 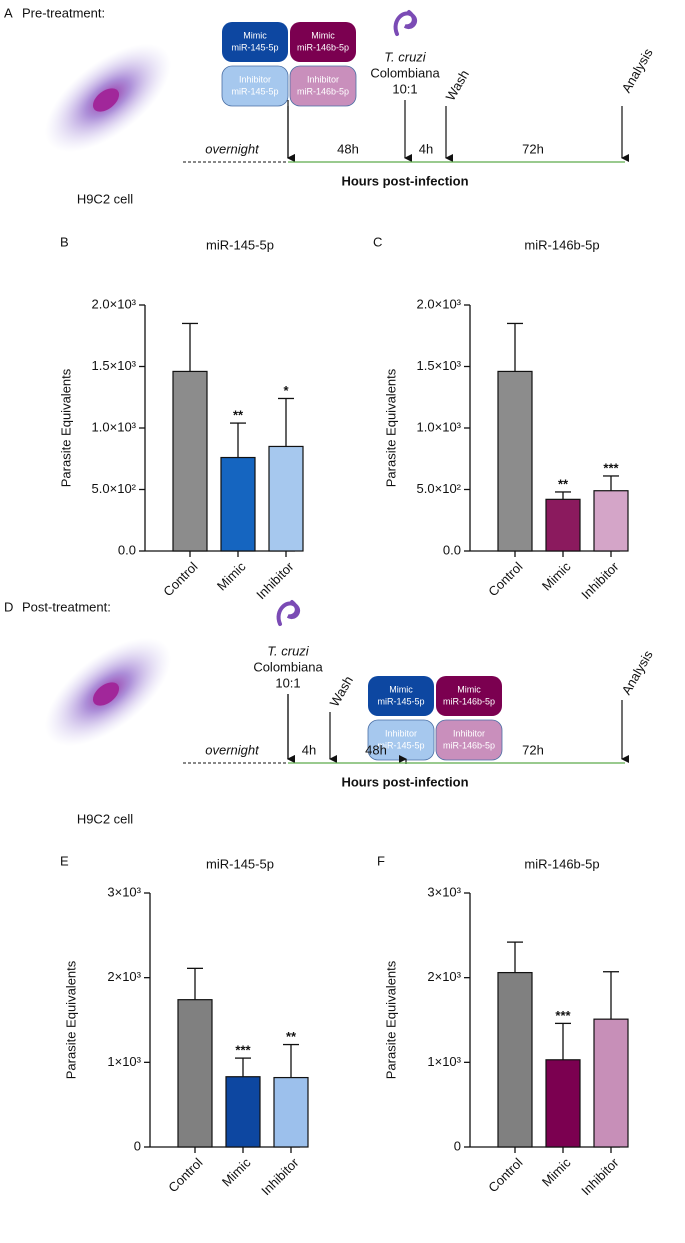 What do you see at coordinates (381, 860) in the screenshot?
I see `panel-letter: F` at bounding box center [381, 860].